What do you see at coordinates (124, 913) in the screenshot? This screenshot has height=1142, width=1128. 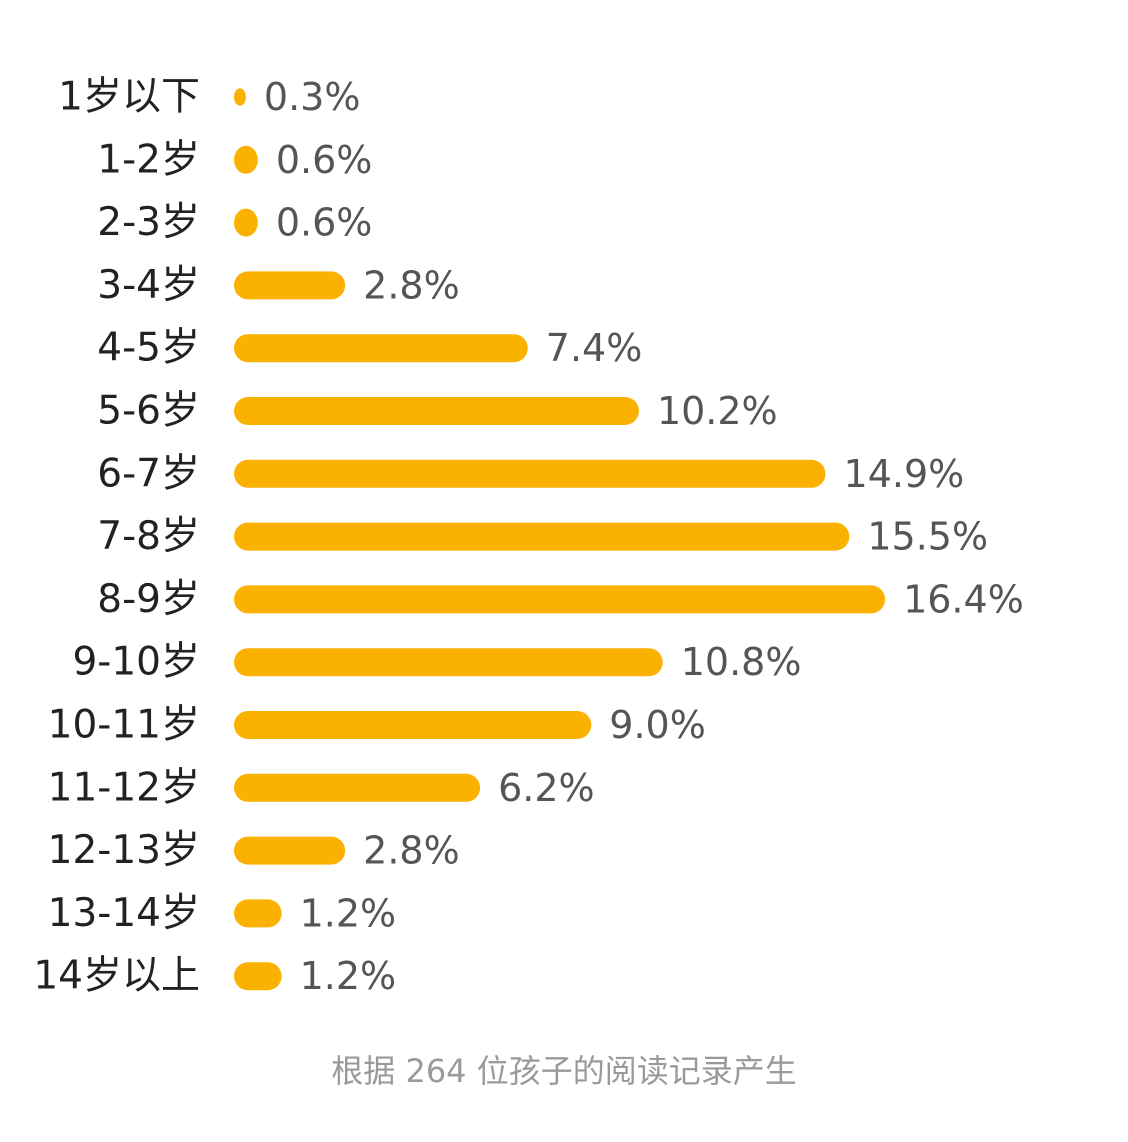 I see `category-label: 13-14岁` at bounding box center [124, 913].